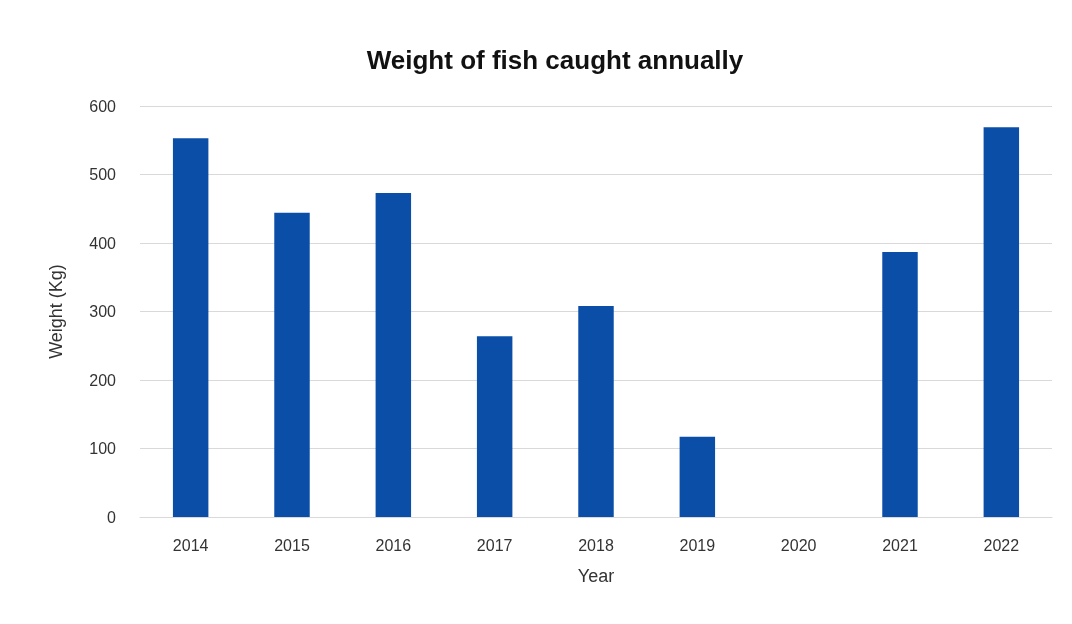  What do you see at coordinates (56, 311) in the screenshot?
I see `y-axis-title: Weight (Kg)` at bounding box center [56, 311].